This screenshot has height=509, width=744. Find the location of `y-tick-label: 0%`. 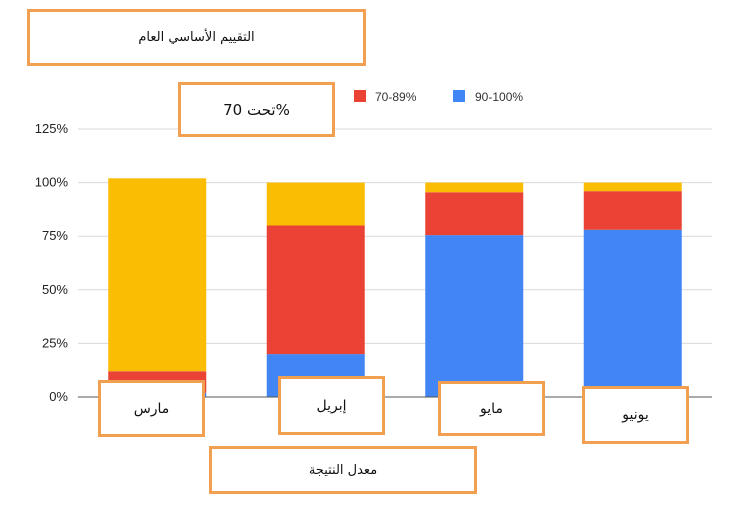

y-tick-label: 0% is located at coordinates (58, 396).